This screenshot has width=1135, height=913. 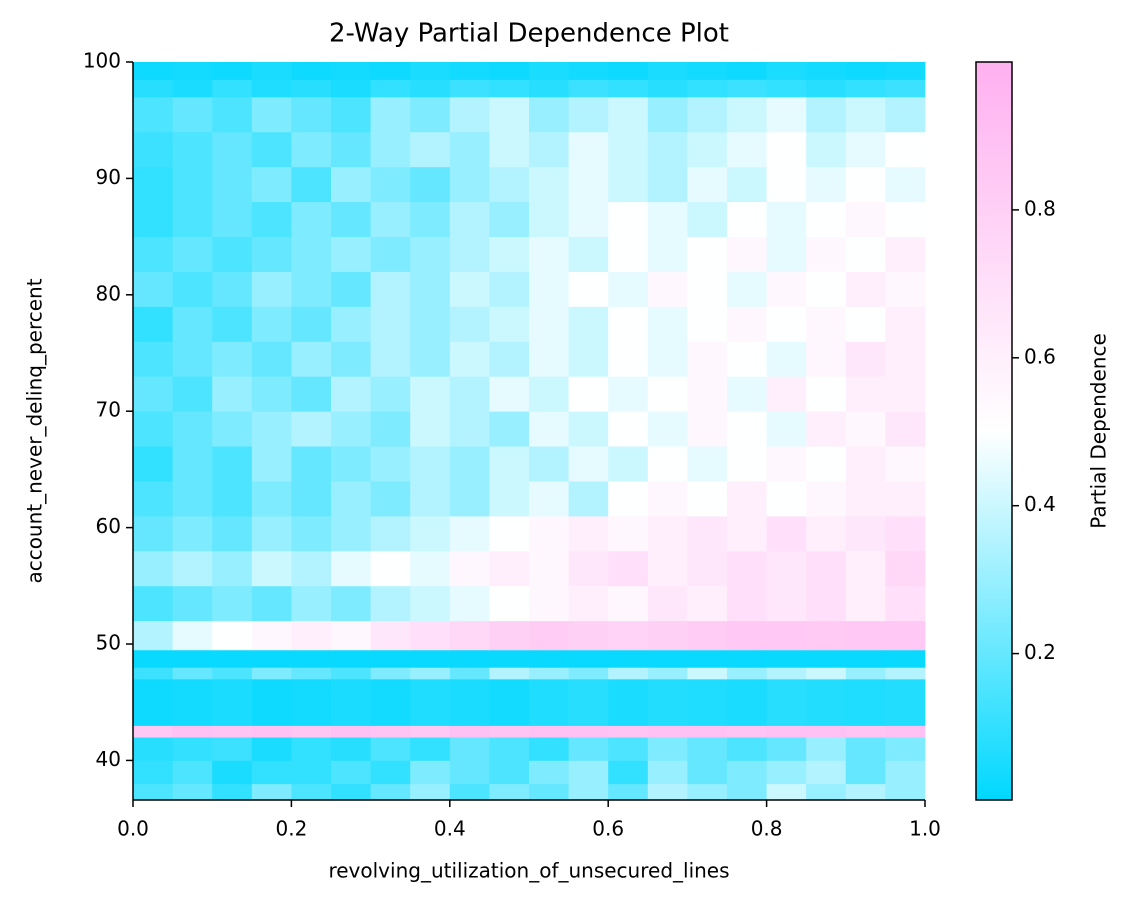 What do you see at coordinates (608, 829) in the screenshot?
I see `x-tick-label: 0.6` at bounding box center [608, 829].